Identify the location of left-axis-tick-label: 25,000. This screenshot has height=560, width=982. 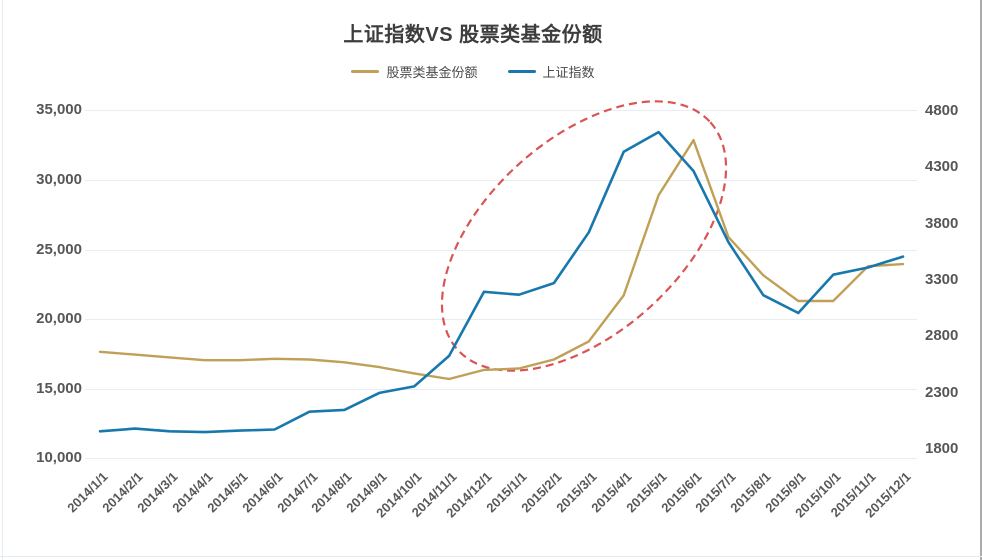
(59, 249).